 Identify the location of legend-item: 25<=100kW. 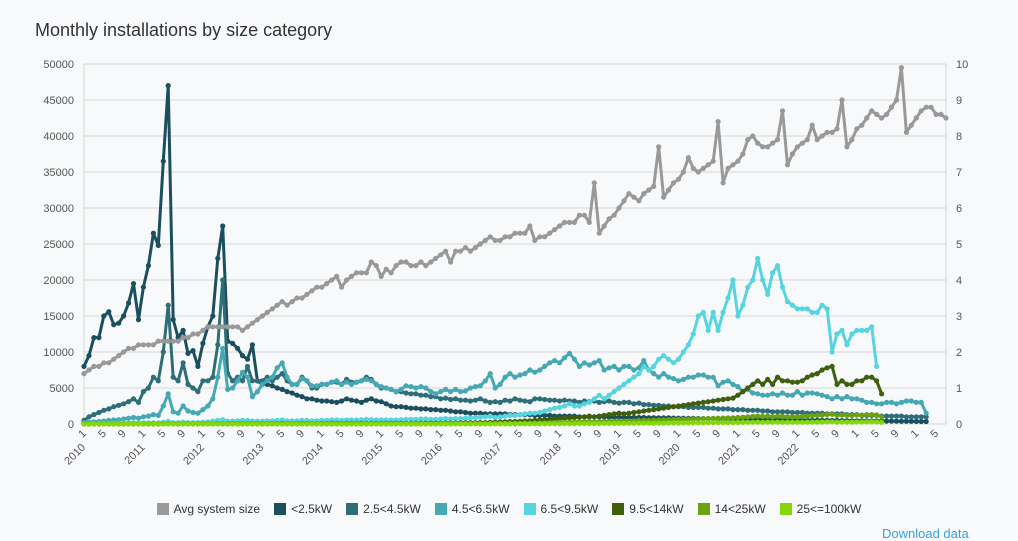
(820, 509).